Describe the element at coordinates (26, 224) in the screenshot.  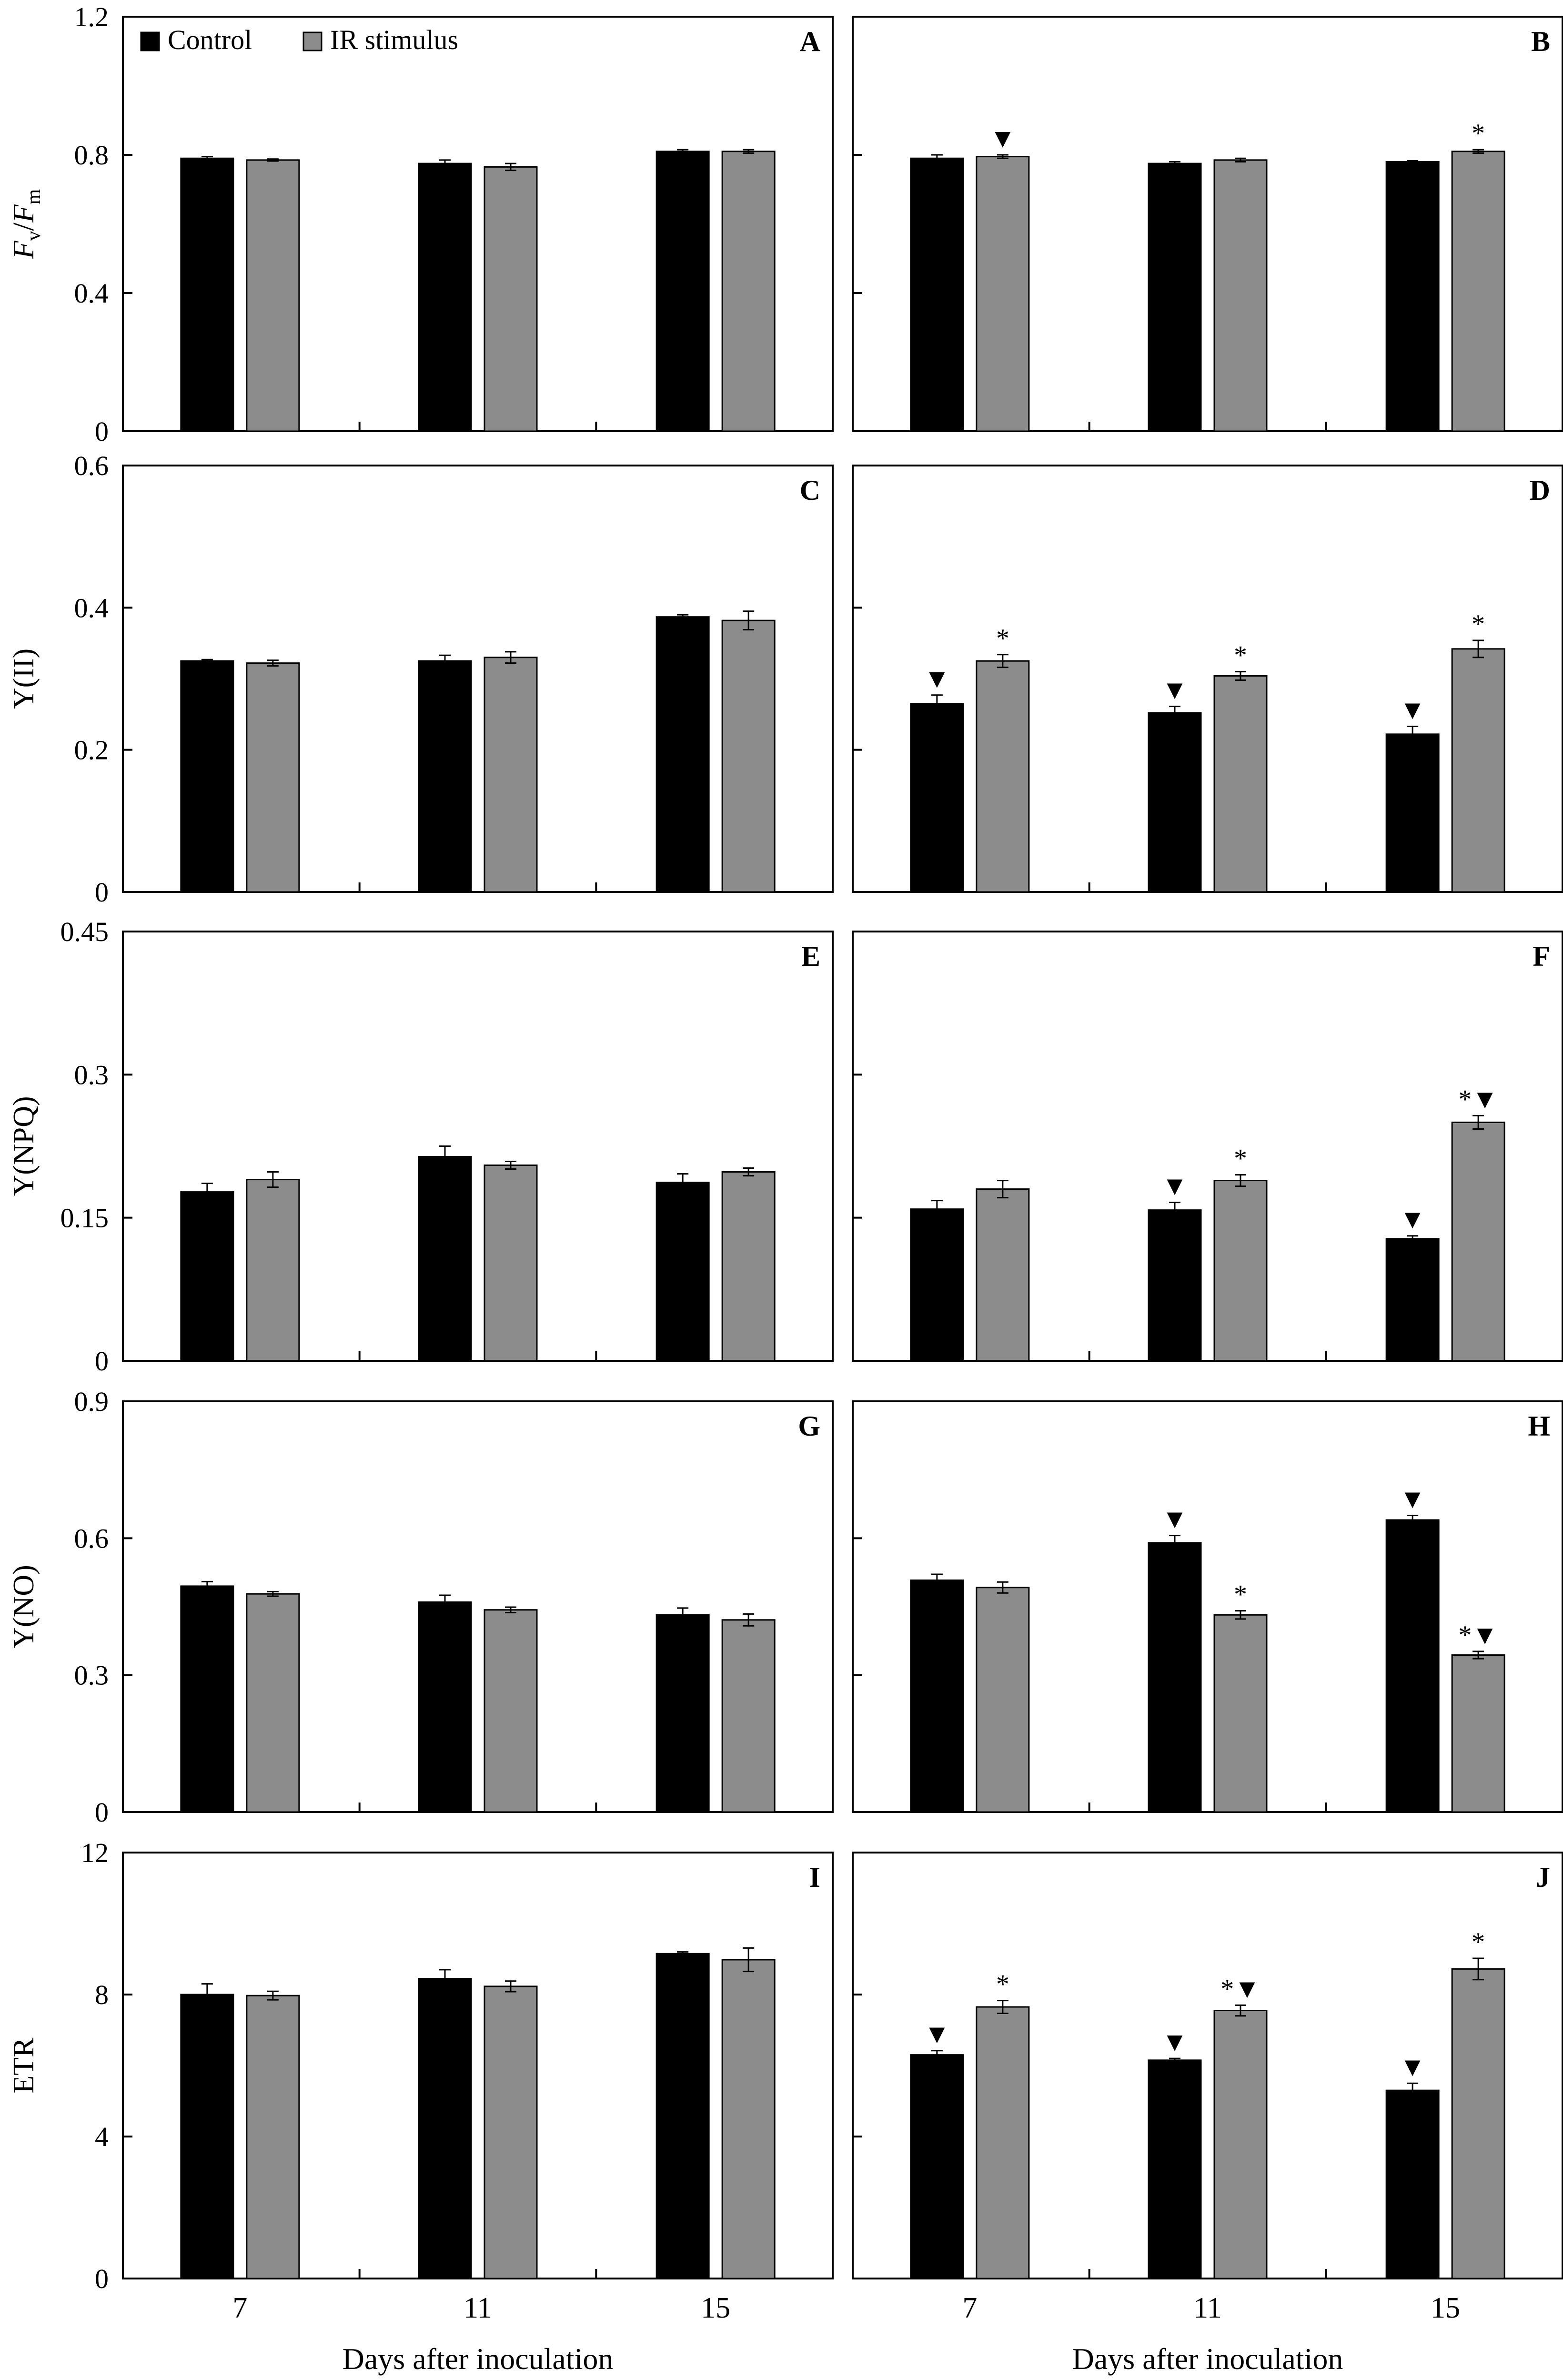
I see `y-axis-label: Fv/Fm` at that location.